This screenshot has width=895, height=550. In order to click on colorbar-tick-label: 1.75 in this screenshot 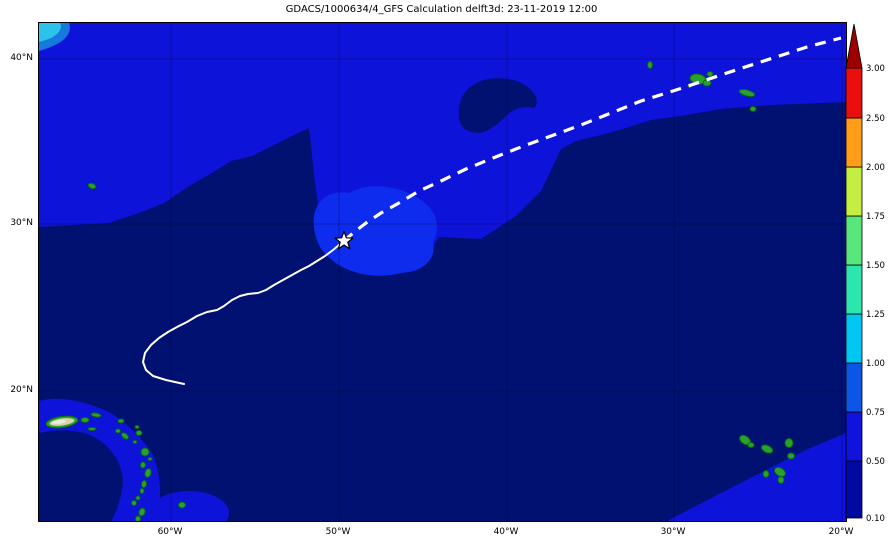, I will do `click(875, 217)`.